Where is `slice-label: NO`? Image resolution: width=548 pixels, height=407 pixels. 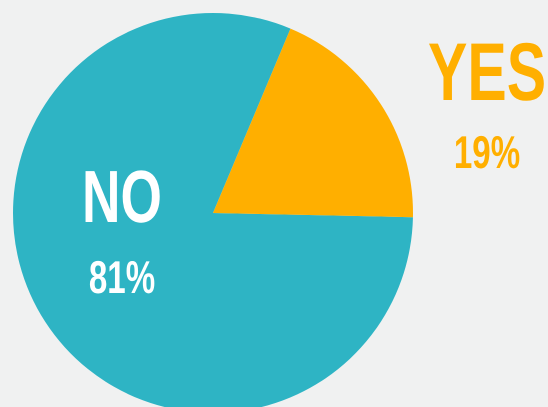
slice-label: NO is located at coordinates (122, 196).